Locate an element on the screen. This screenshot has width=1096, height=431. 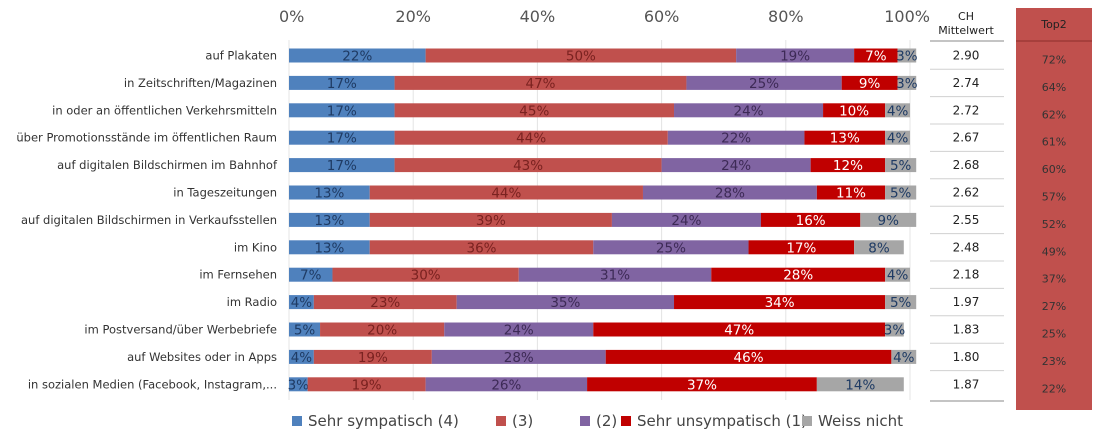
data-label: 19% is located at coordinates (367, 385).